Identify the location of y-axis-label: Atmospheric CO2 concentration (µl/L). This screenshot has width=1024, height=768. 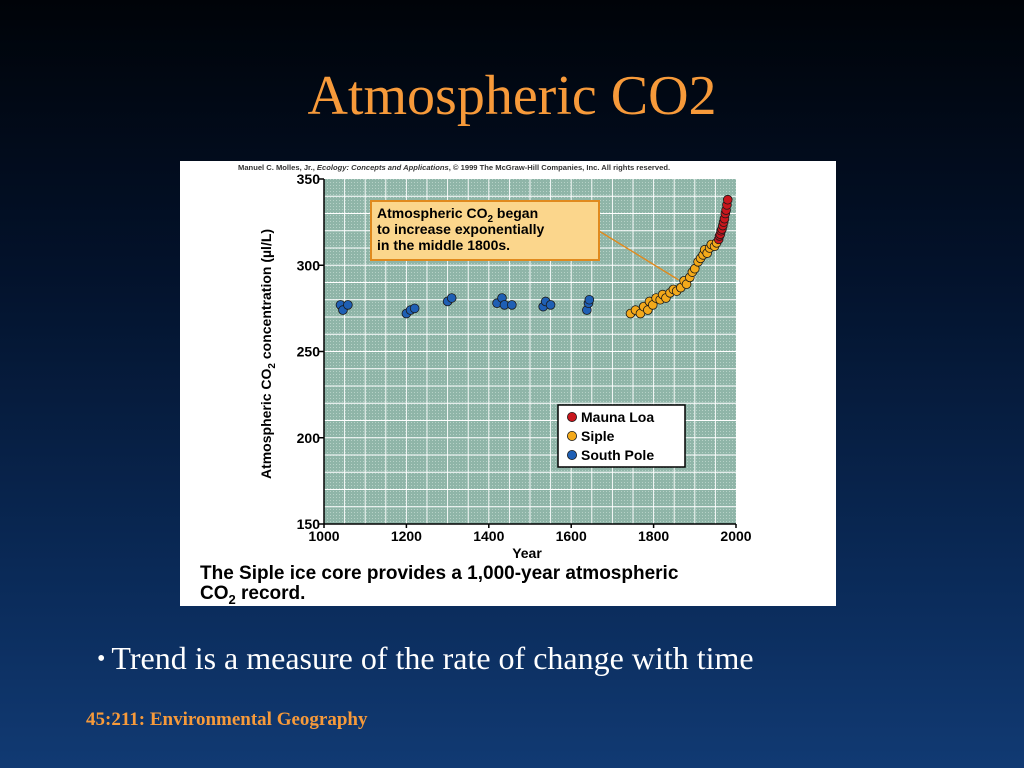
(268, 354).